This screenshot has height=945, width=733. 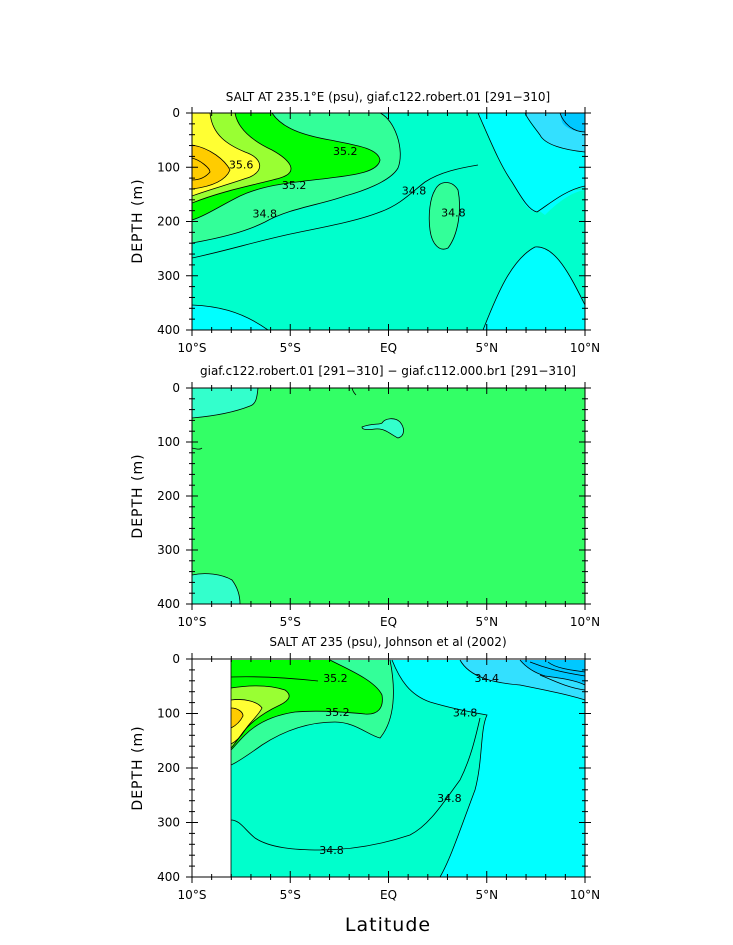 What do you see at coordinates (585, 622) in the screenshot?
I see `panel2-x-tick-label: 10°N` at bounding box center [585, 622].